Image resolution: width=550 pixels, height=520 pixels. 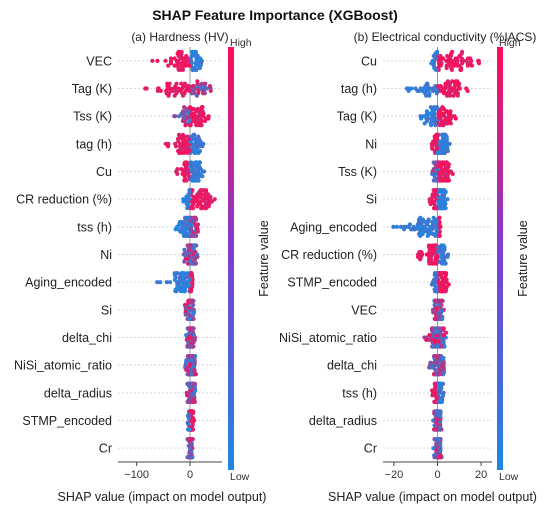 I want to click on feature-label: tag (h), so click(x=94, y=144).